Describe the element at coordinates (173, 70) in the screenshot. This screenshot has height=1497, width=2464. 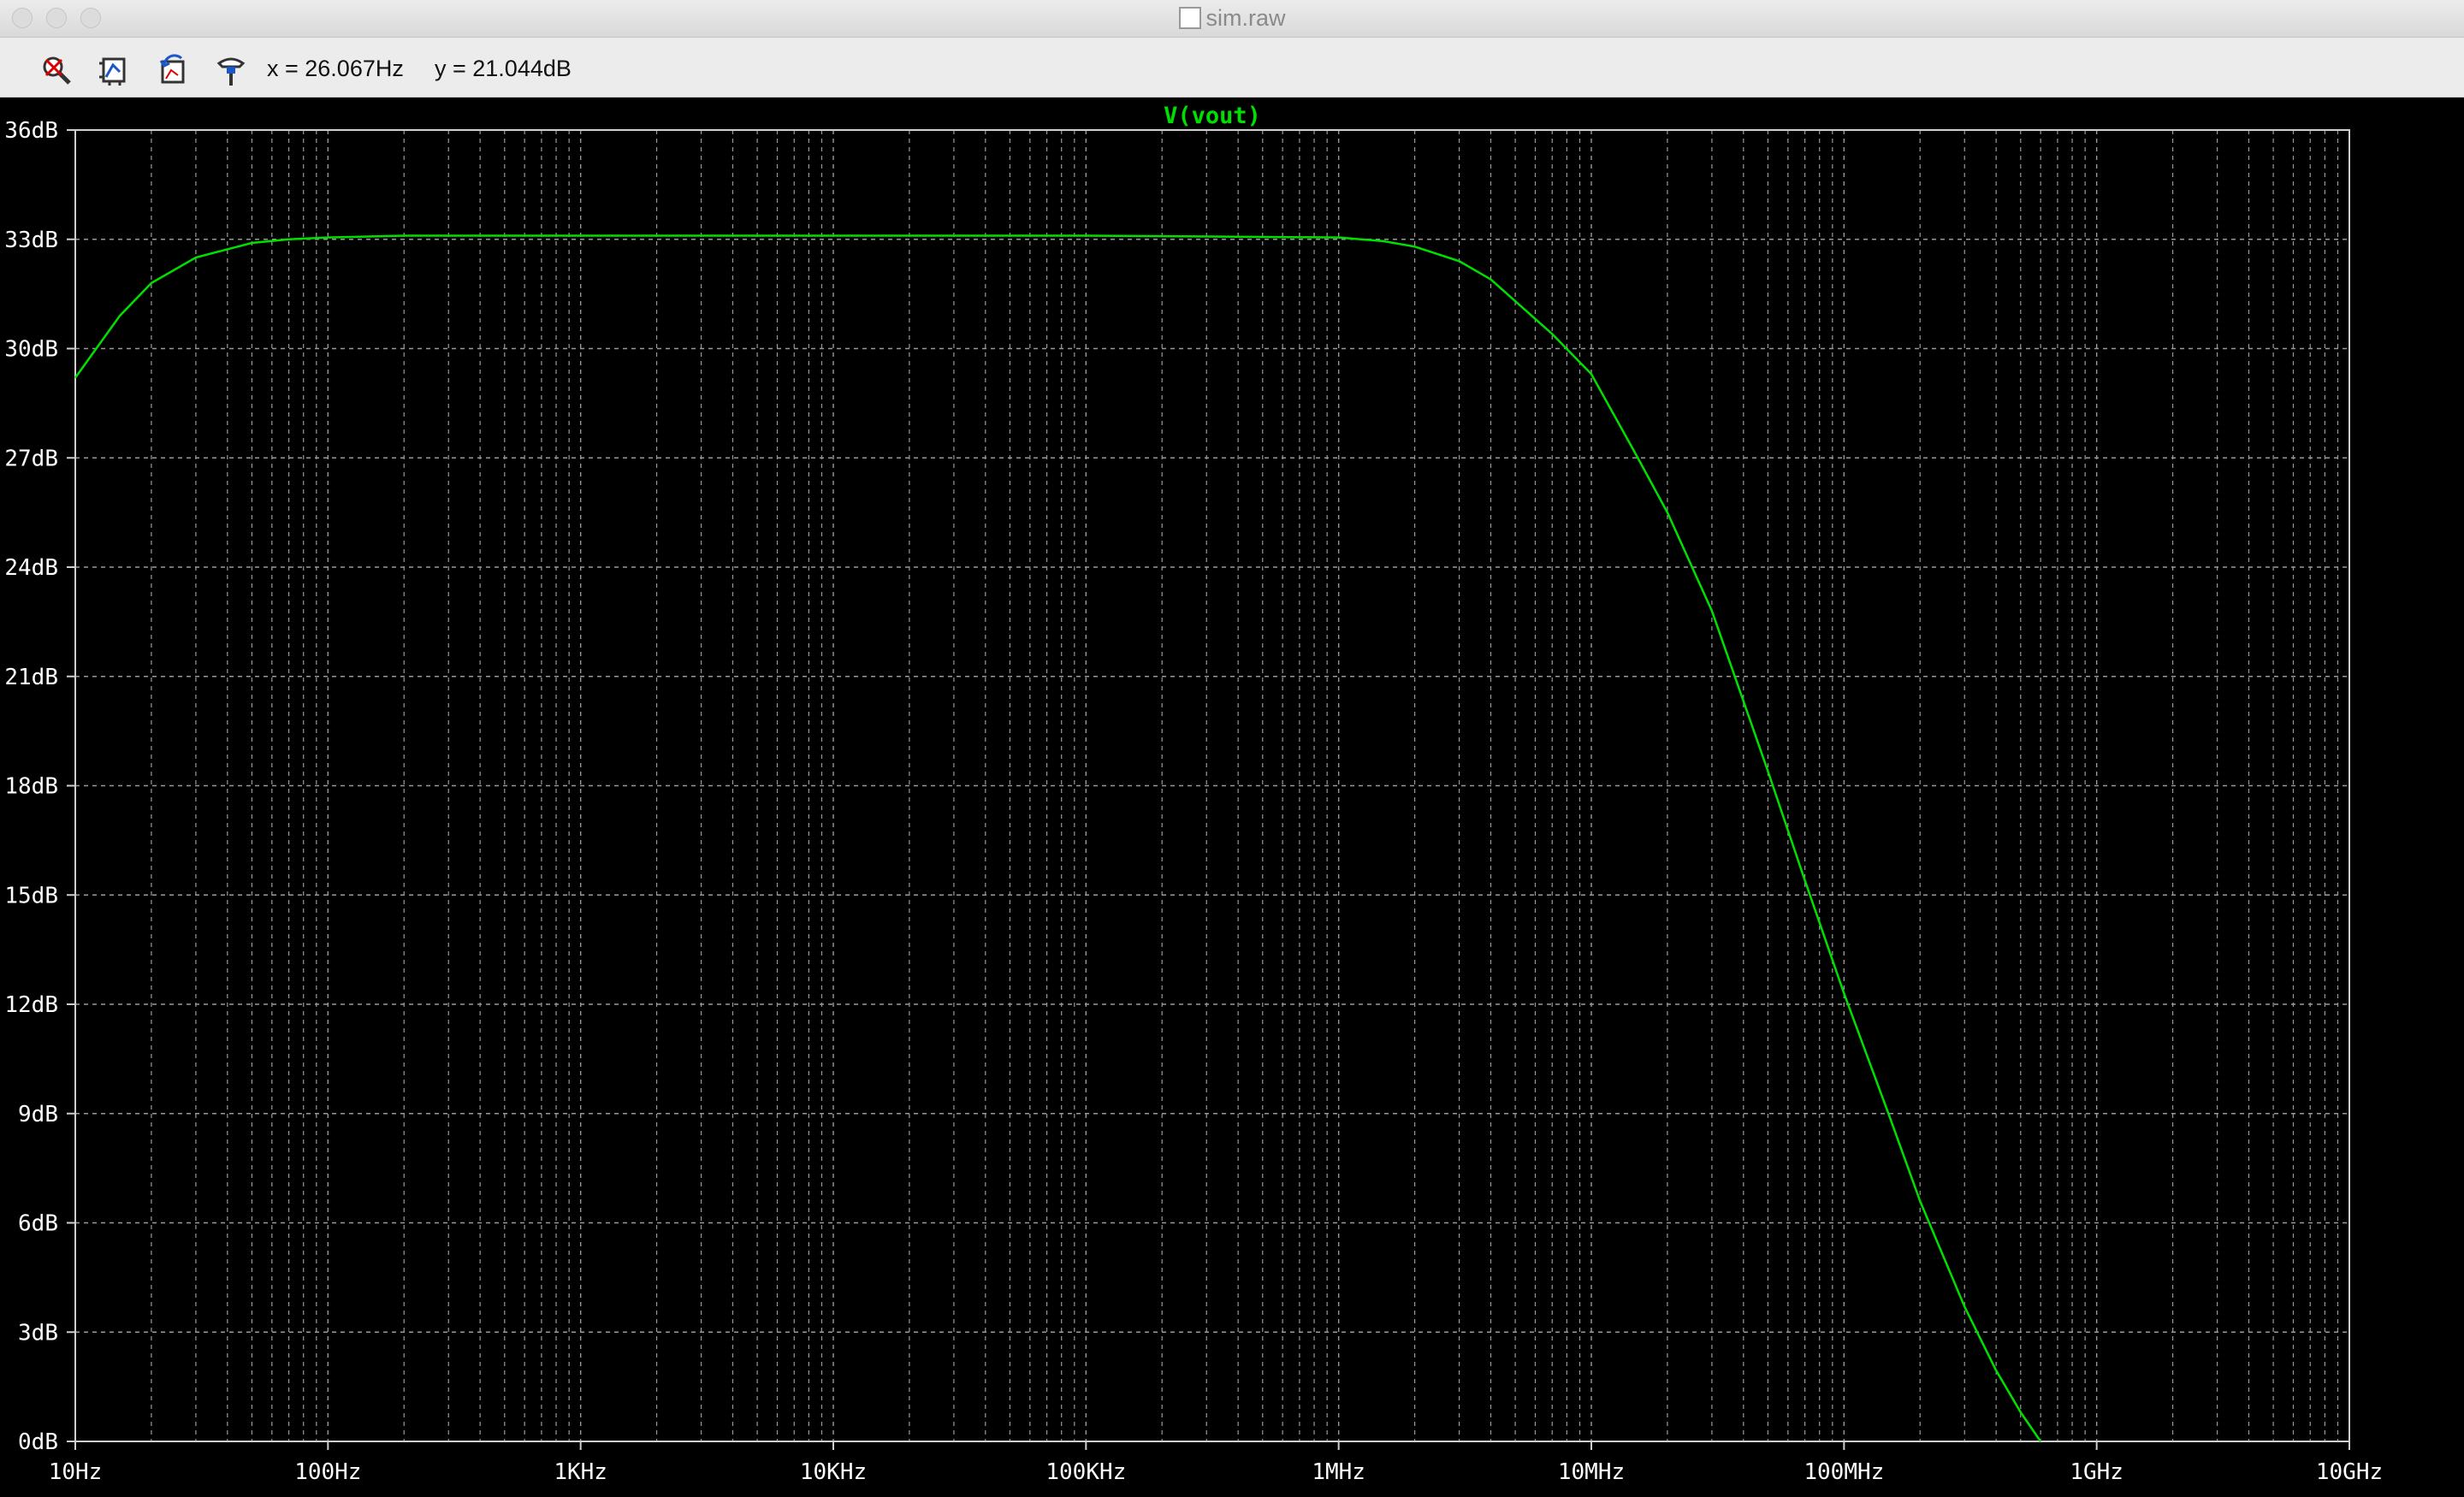
I see `undo-zoom-icon` at that location.